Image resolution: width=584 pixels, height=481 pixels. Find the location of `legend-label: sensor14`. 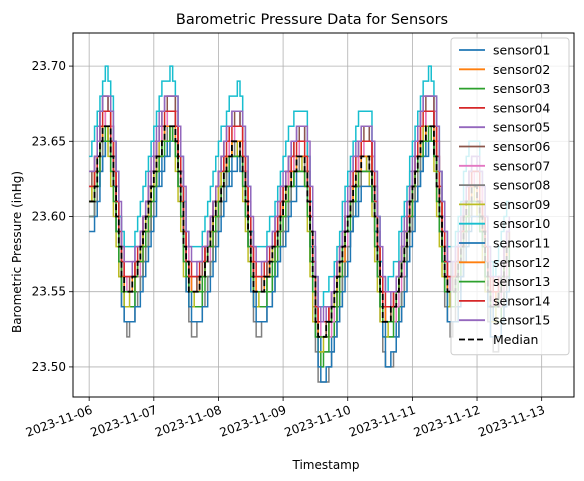

legend-label: sensor14 is located at coordinates (521, 300).